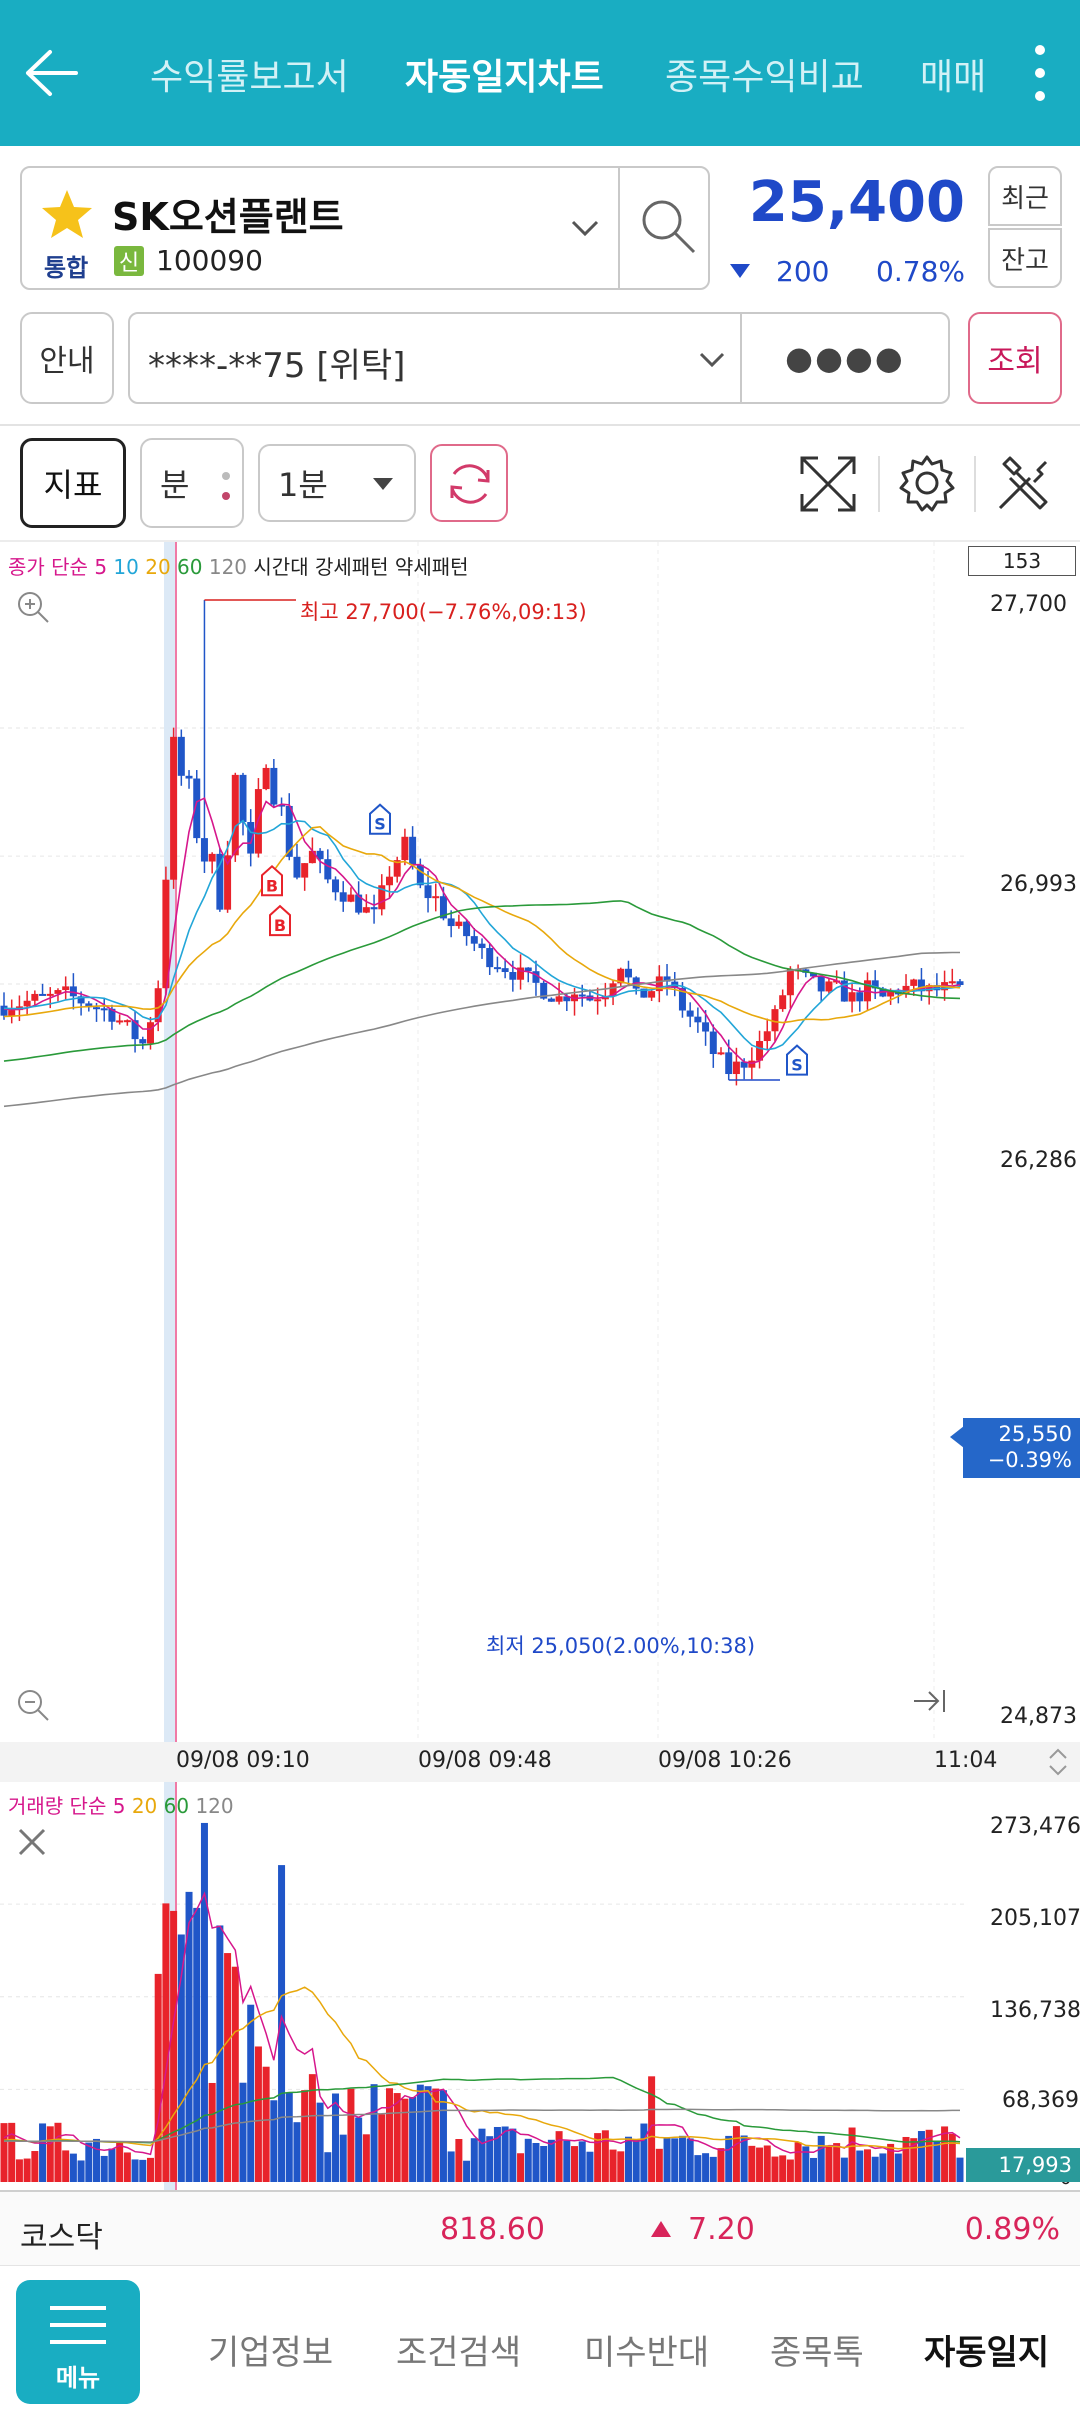  Describe the element at coordinates (33, 1705) in the screenshot. I see `zoom-out-icon` at that location.